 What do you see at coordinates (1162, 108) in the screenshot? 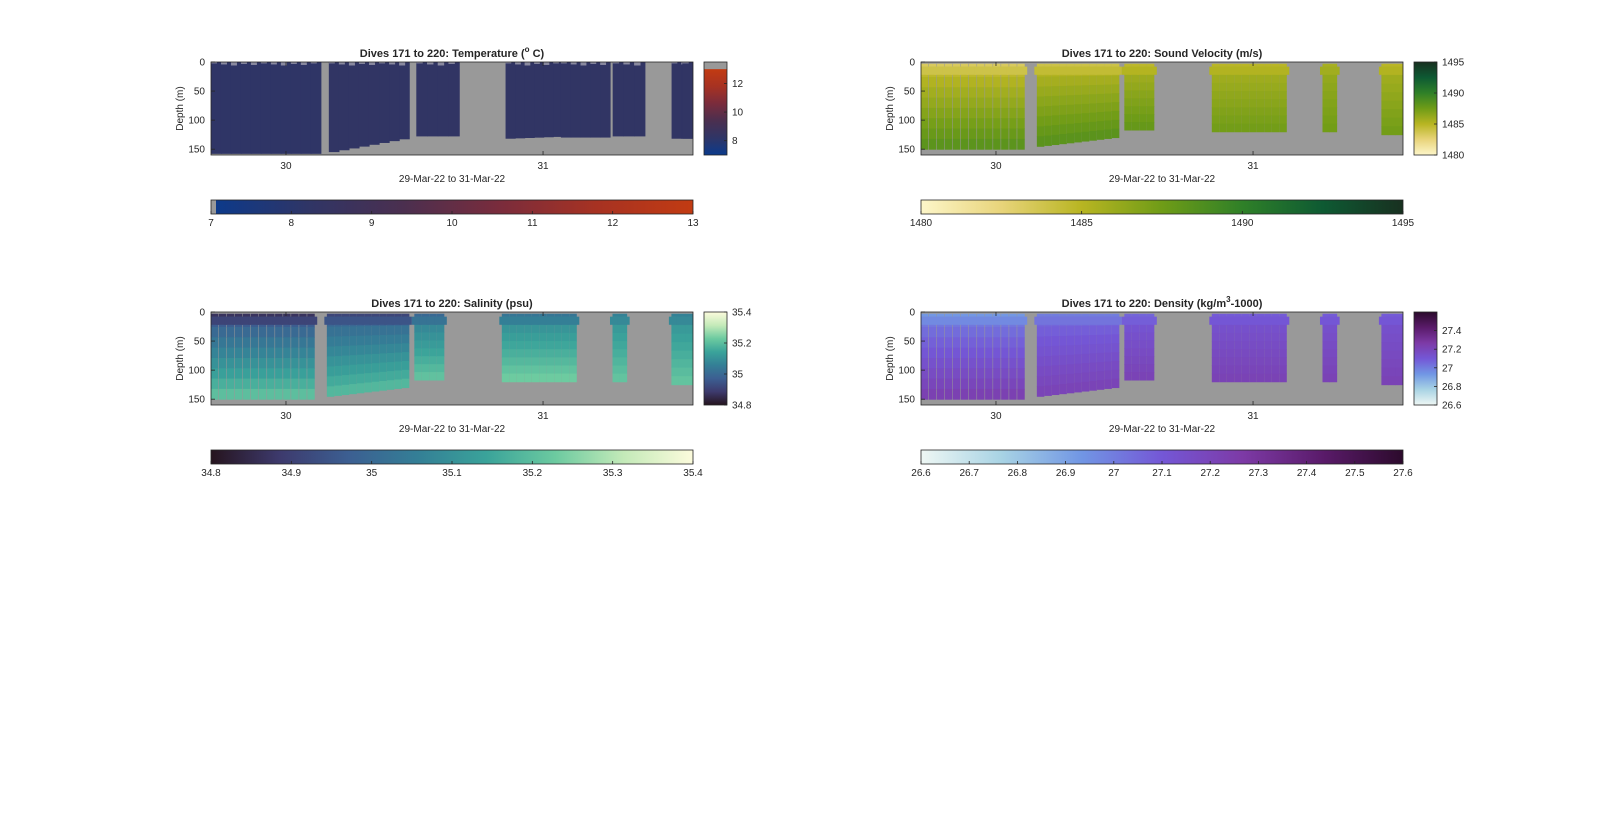
I see `axes-box` at bounding box center [1162, 108].